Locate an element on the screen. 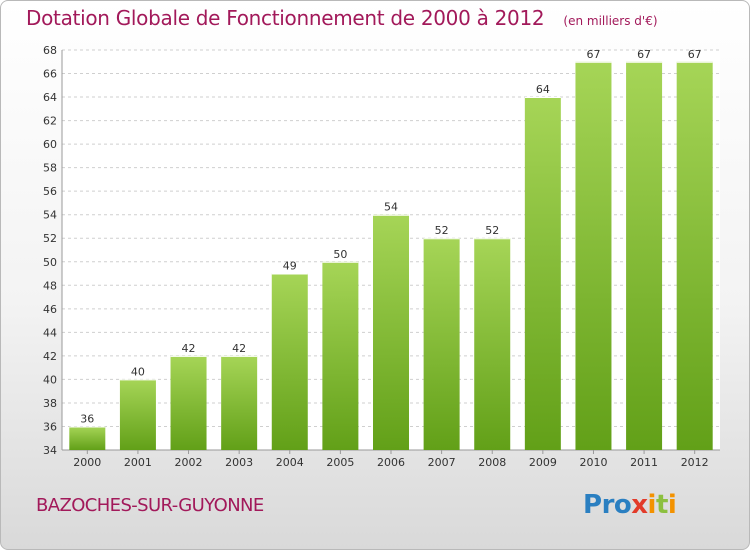 The image size is (750, 550). x-tick-label: 2000 is located at coordinates (87, 462).